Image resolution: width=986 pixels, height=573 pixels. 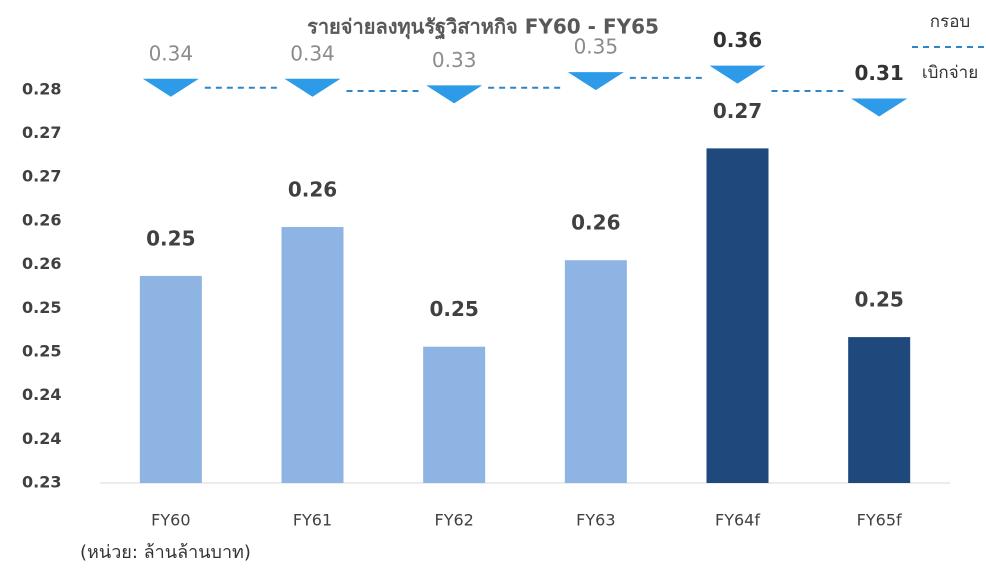 I want to click on x-tick-label: FY65f, so click(x=879, y=520).